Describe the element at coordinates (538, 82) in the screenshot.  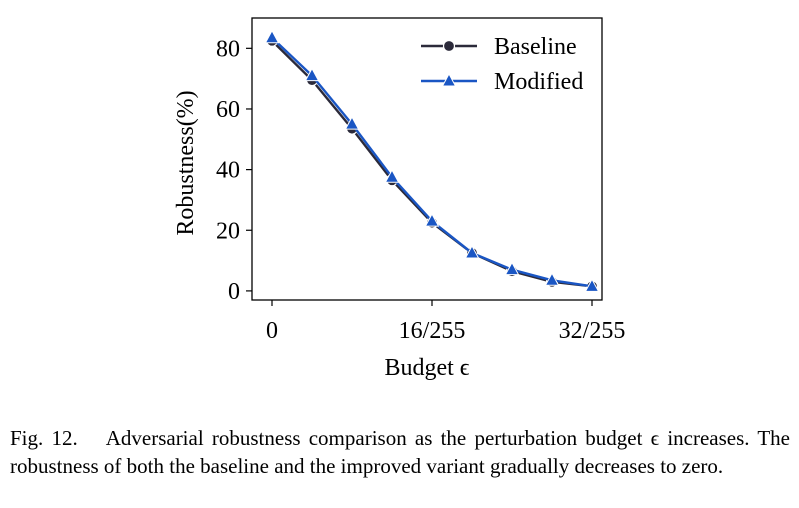
I see `legend-modified-label: Modified` at that location.